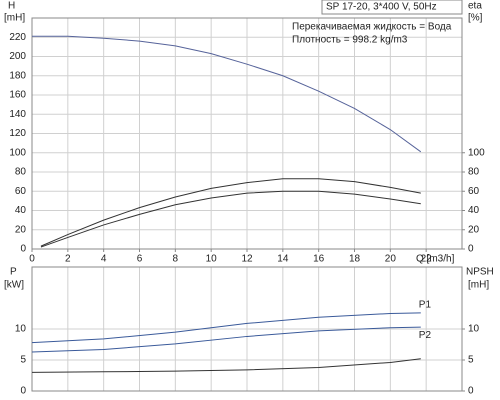  What do you see at coordinates (212, 259) in the screenshot?
I see `x-tick-label: 10` at bounding box center [212, 259].